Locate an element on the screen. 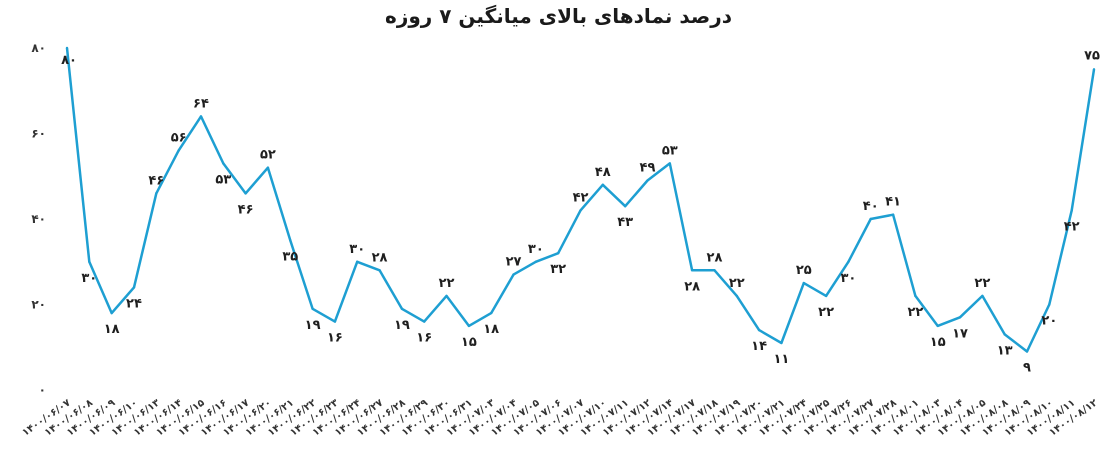 The width and height of the screenshot is (1117, 472). y-axis: ۰ ۲۰ ۴۰ ۶۰ ۸۰ is located at coordinates (38, 219).